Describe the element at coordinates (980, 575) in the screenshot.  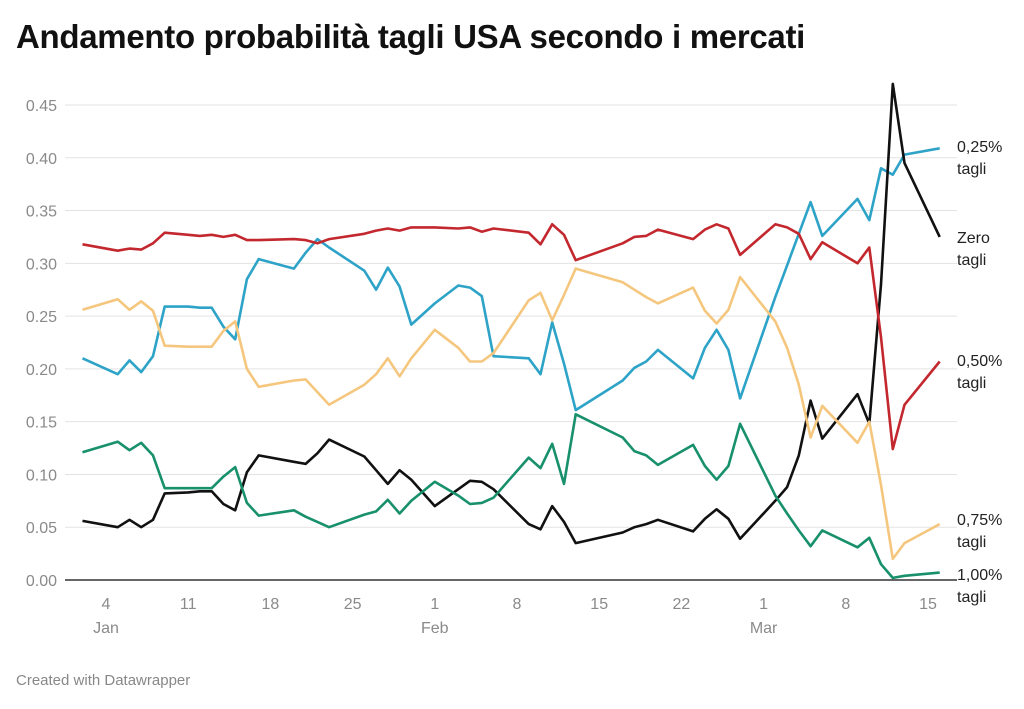
I see `label-line: 1,00%` at that location.